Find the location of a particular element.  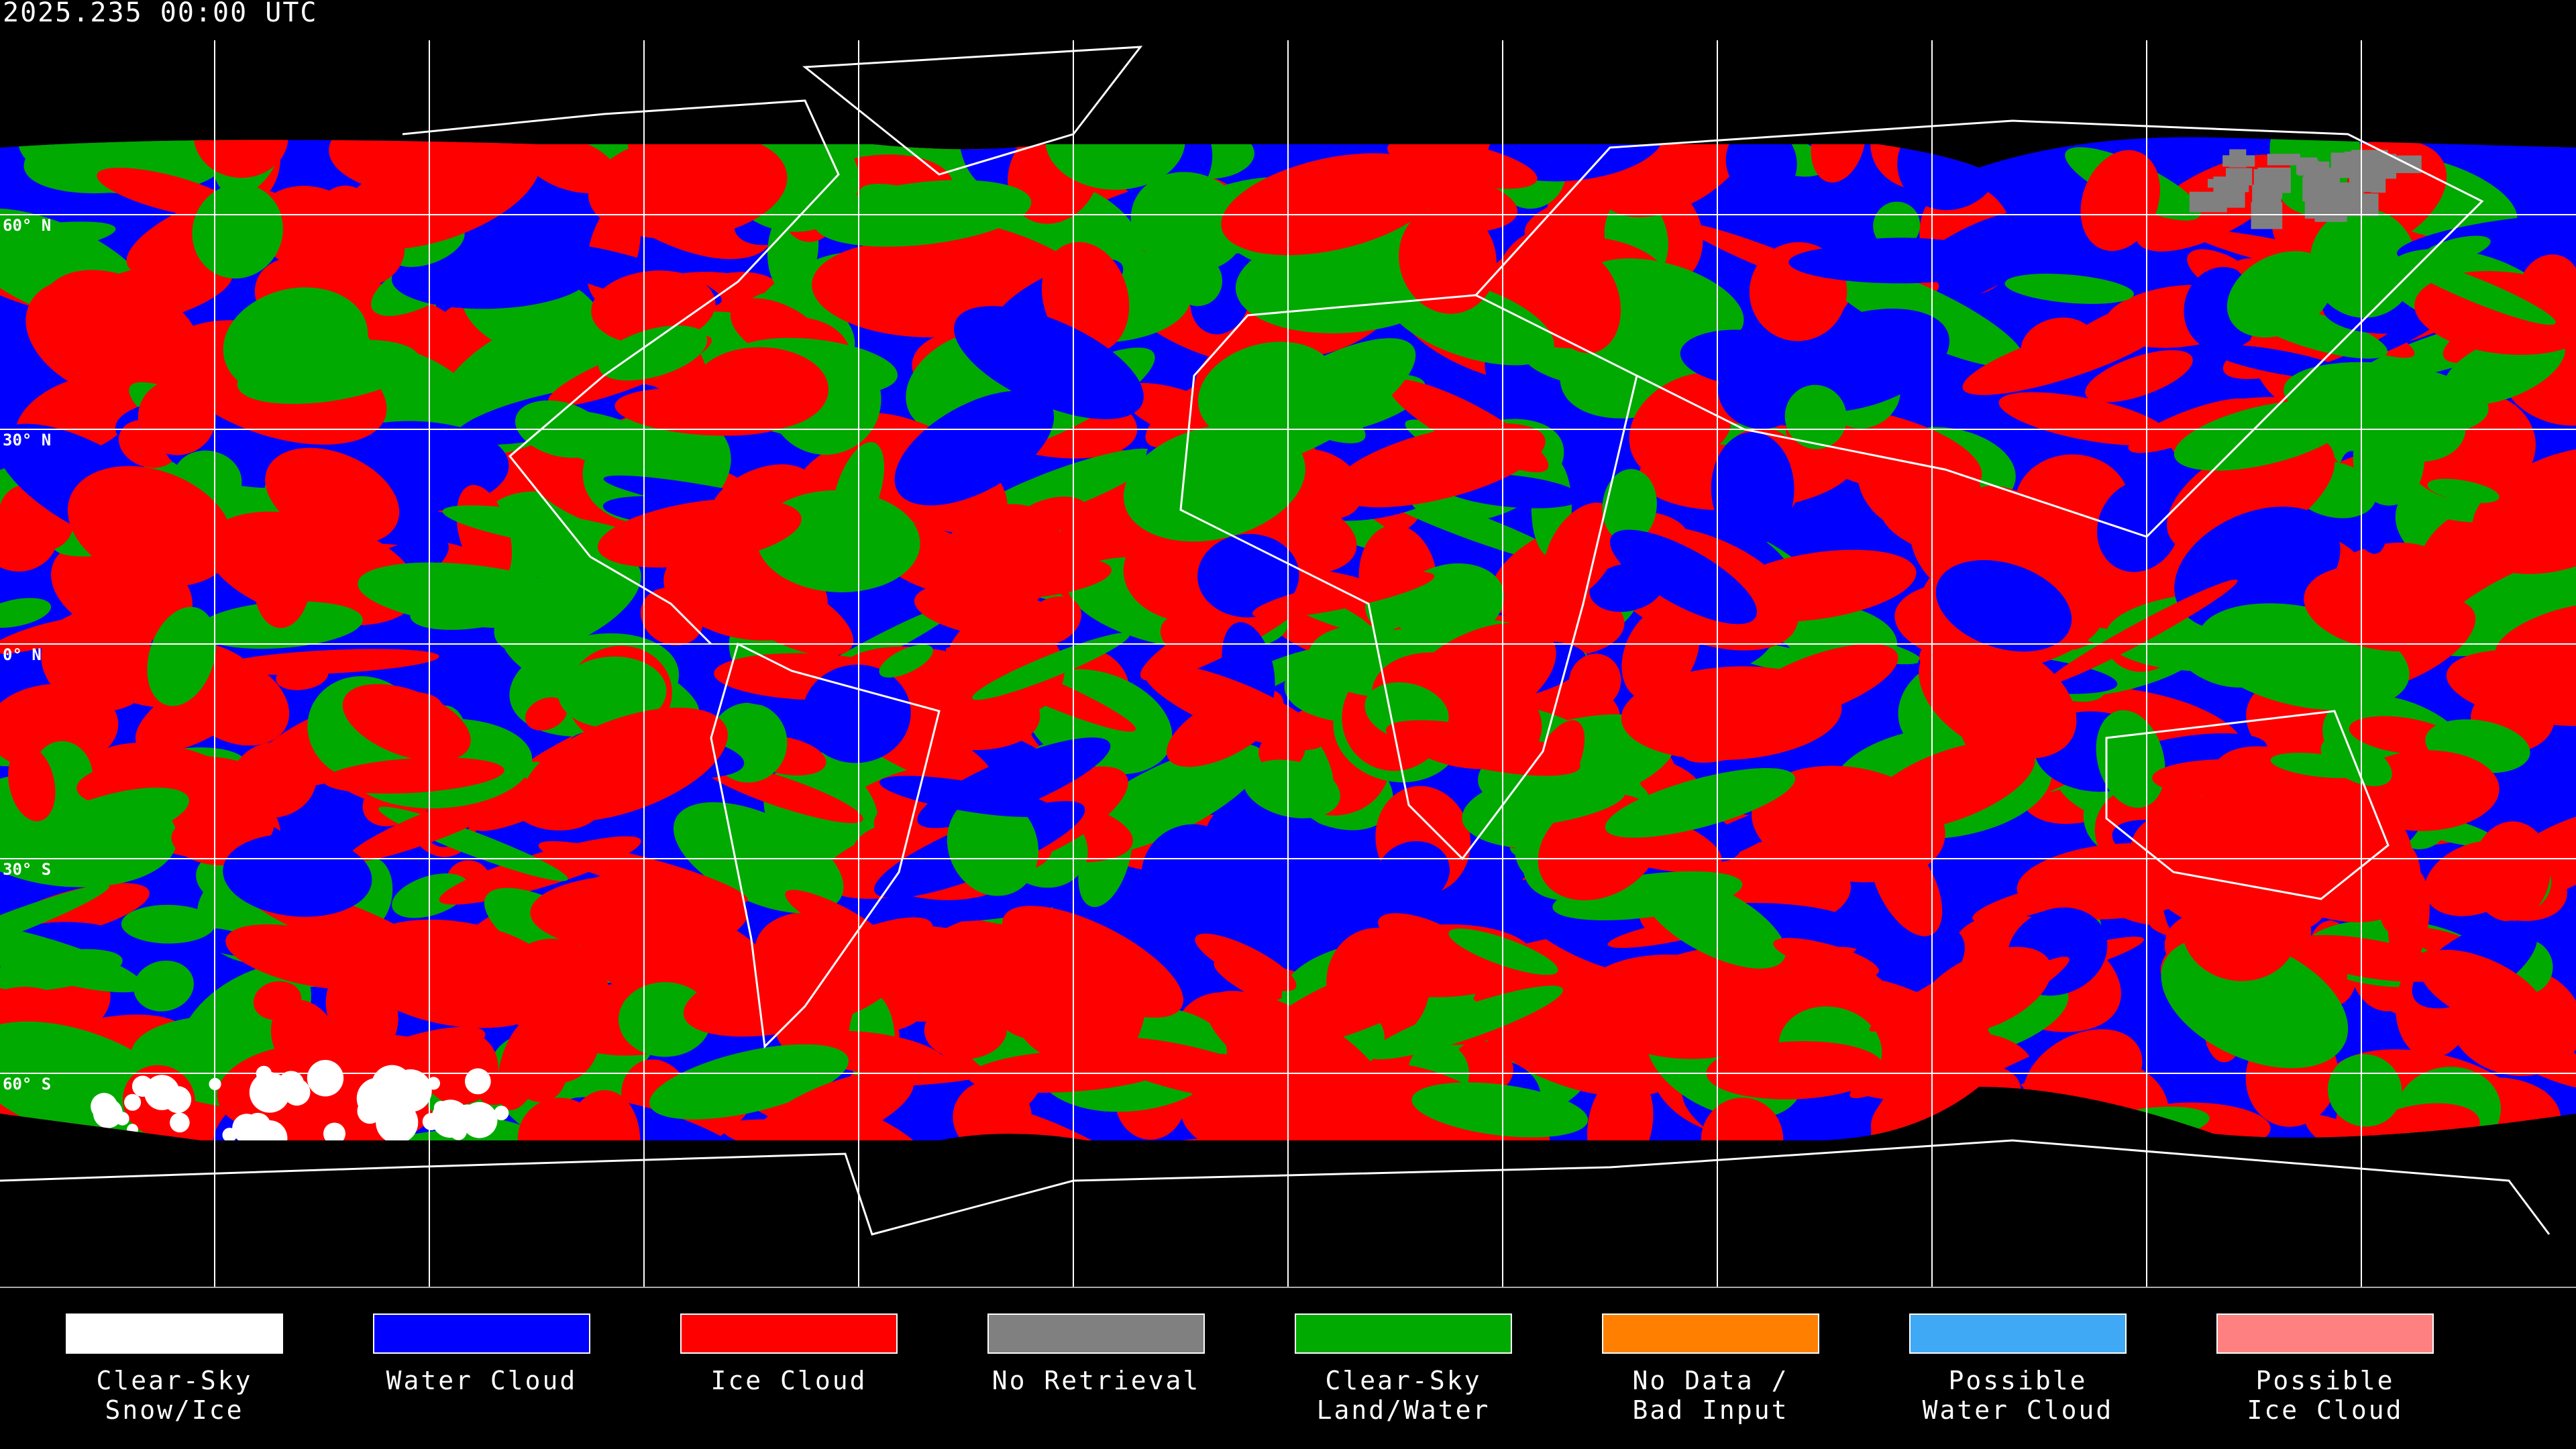

timestamp-title: 2025.235 00:00 UTC is located at coordinates (160, 14).